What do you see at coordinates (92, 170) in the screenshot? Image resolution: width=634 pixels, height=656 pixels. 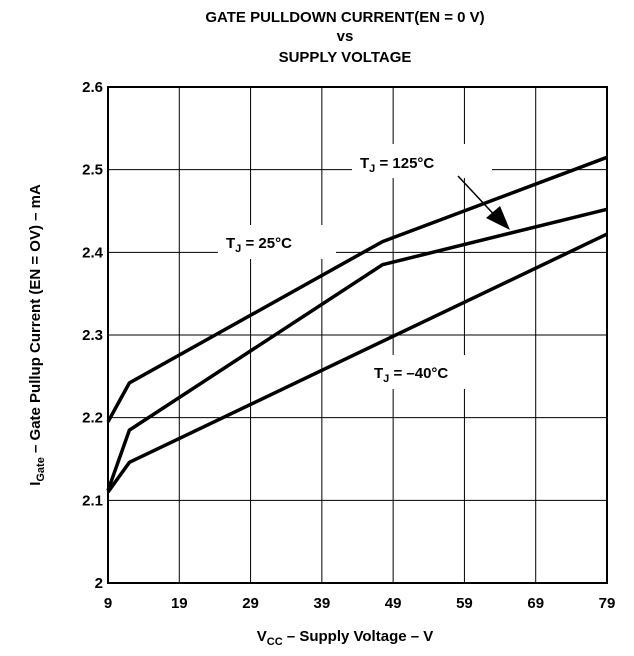 I see `y-tick-label: 2.5` at bounding box center [92, 170].